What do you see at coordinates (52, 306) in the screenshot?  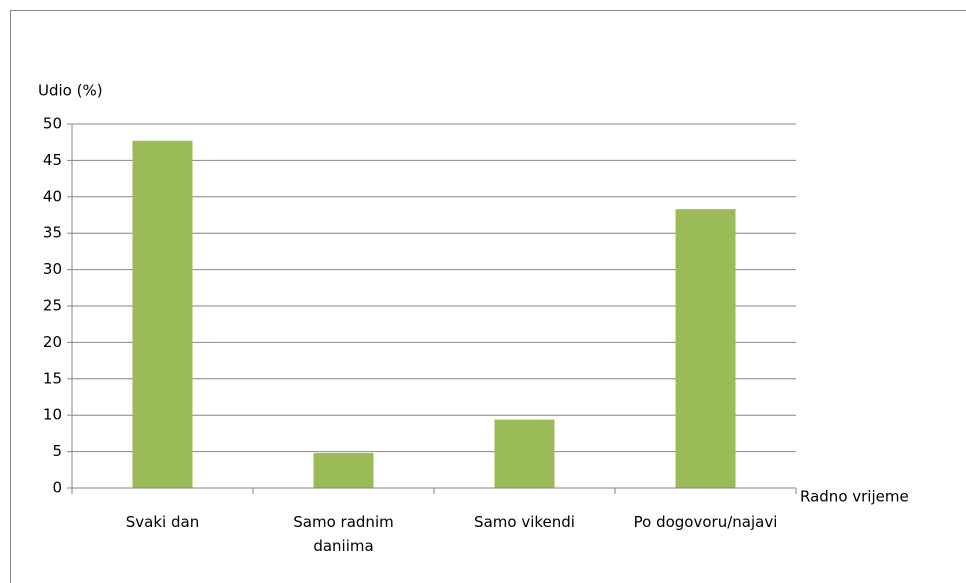 I see `y-tick-label: 25` at bounding box center [52, 306].